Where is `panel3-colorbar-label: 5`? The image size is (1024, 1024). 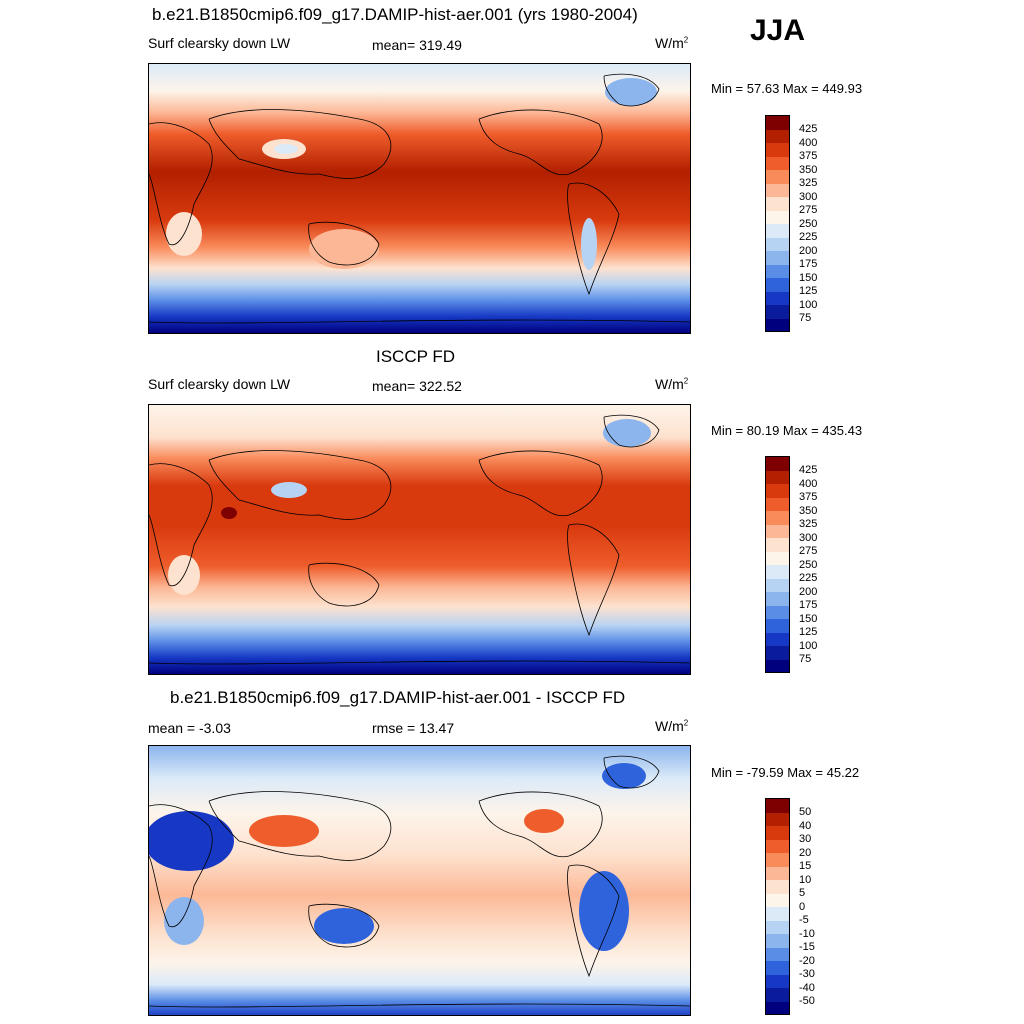 panel3-colorbar-label: 5 is located at coordinates (802, 893).